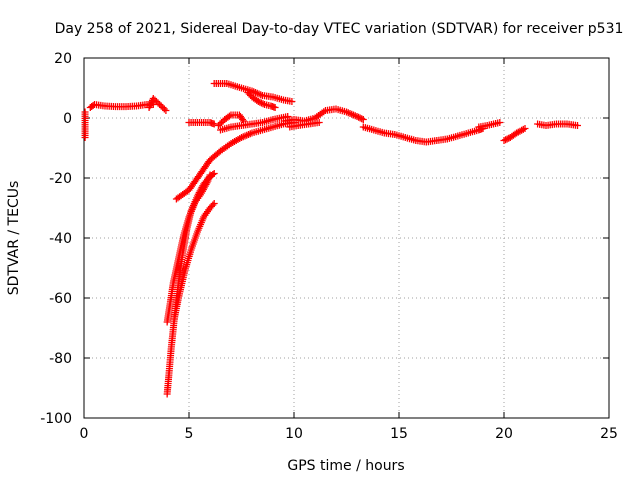  I want to click on y-tick-label: 20, so click(63, 59).